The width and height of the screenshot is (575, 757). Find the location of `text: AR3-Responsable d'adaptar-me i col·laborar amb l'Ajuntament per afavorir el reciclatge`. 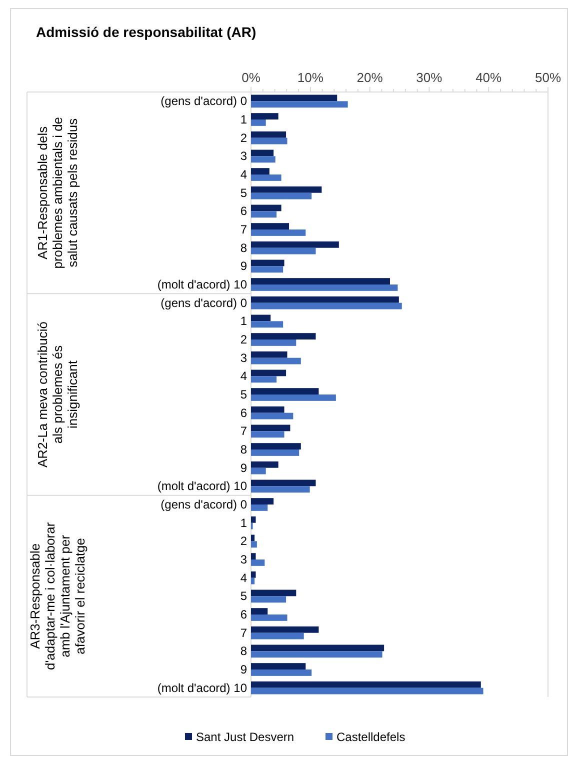

text: AR3-Responsable d'adaptar-me i col·laborar amb l'Ajuntament per afavorir el reciclatge is located at coordinates (58, 596).